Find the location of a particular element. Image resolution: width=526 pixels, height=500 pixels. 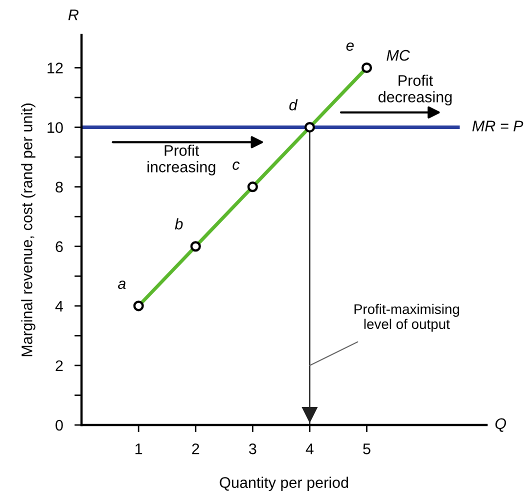

annotation: e is located at coordinates (350, 46).